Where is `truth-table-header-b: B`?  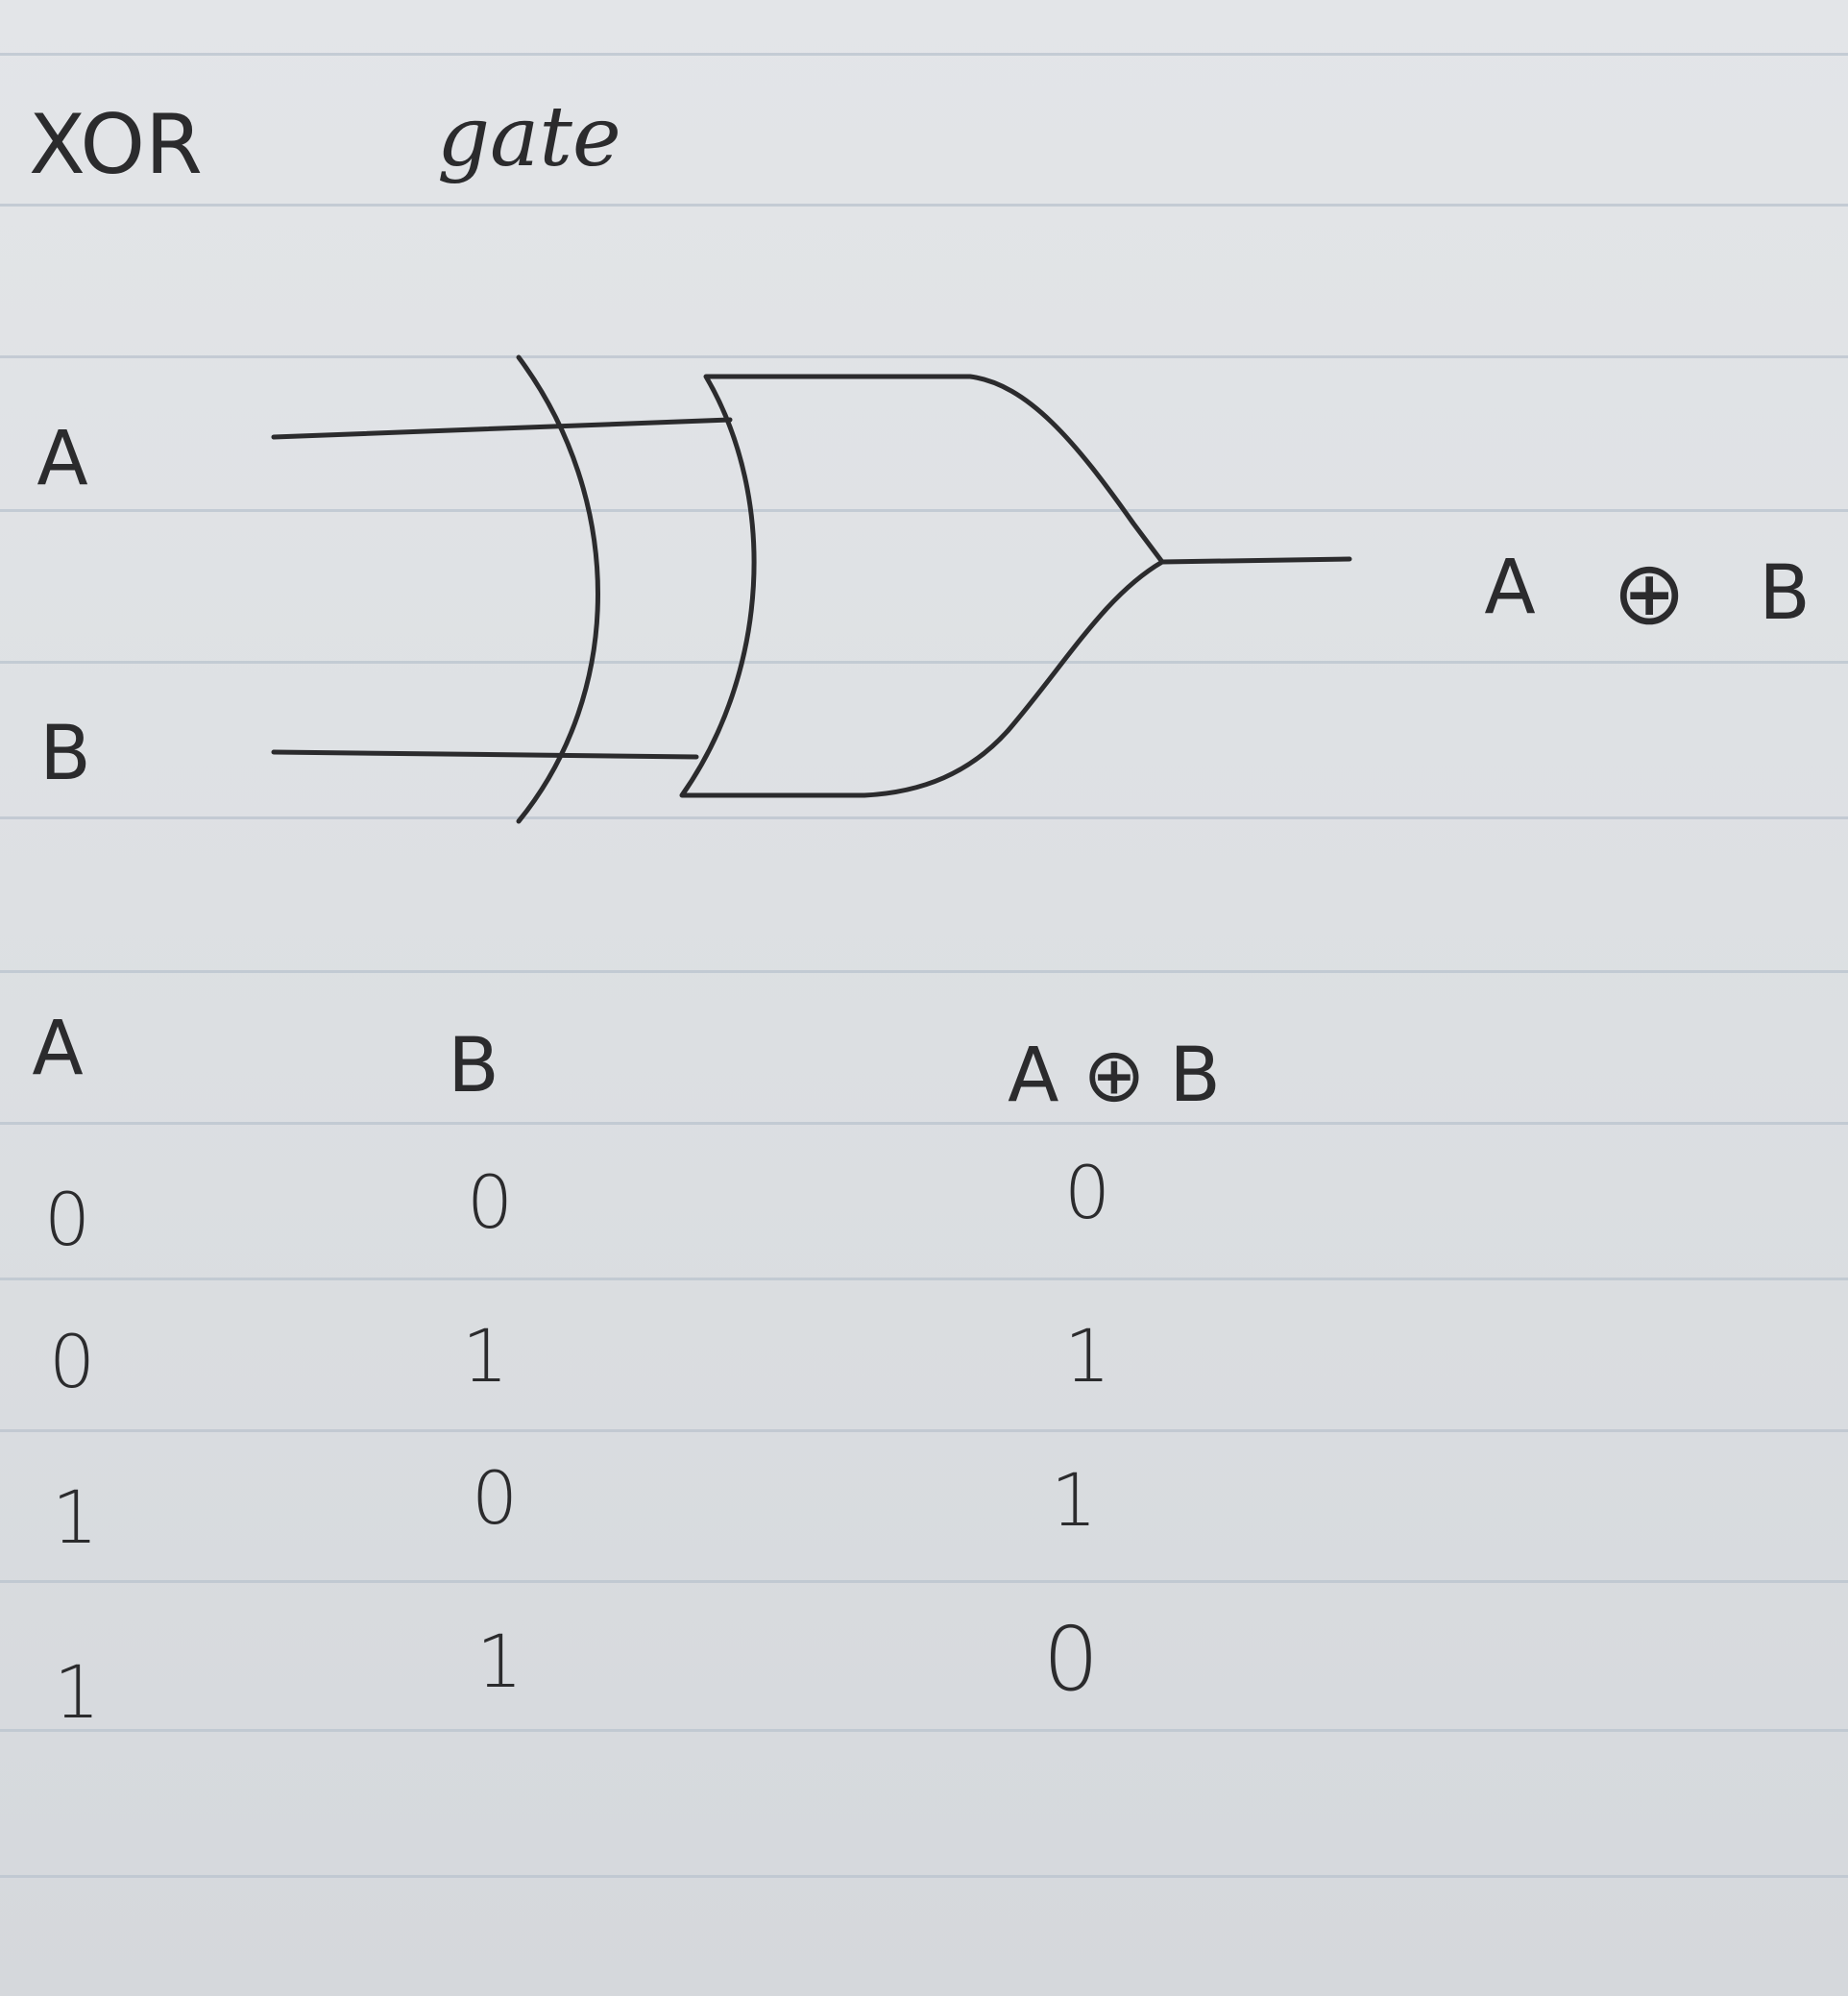
truth-table-header-b: B is located at coordinates (474, 1066).